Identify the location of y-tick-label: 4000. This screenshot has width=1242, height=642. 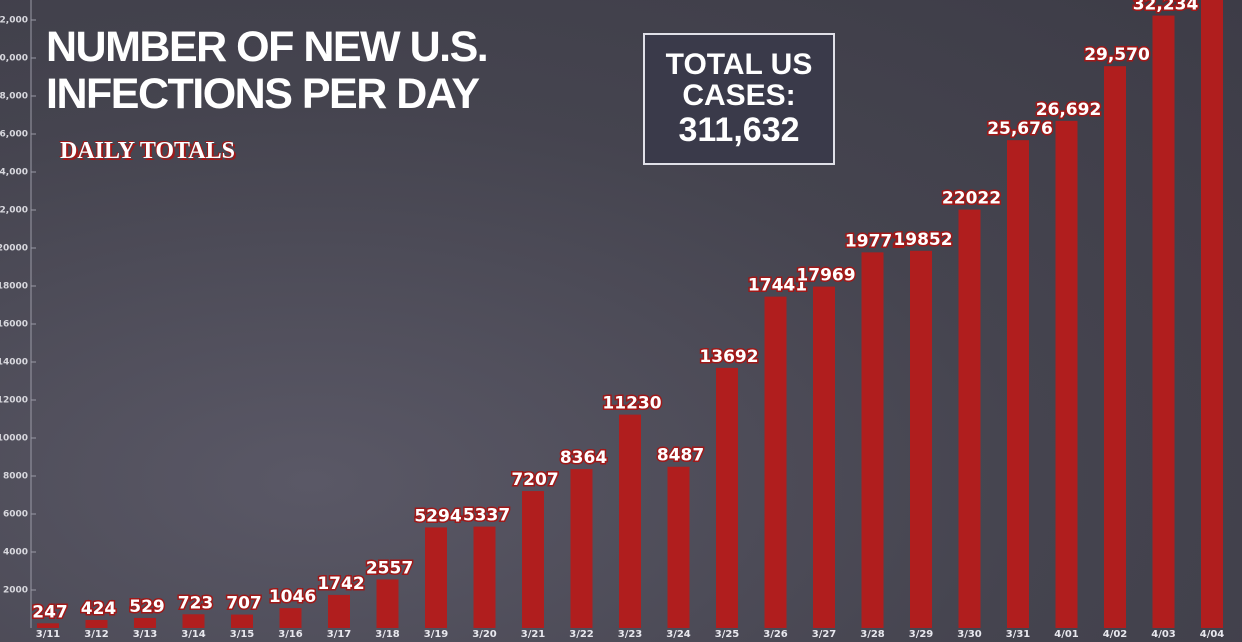
(15, 553).